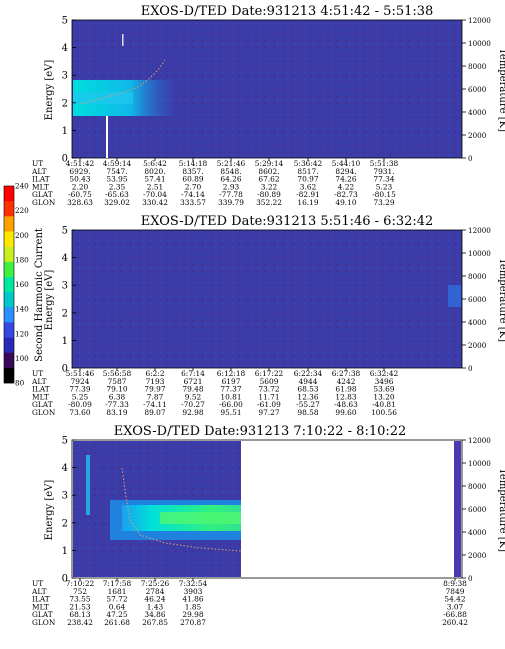 This screenshot has height=649, width=505. What do you see at coordinates (455, 591) in the screenshot?
I see `orbit-cell: 7849` at bounding box center [455, 591].